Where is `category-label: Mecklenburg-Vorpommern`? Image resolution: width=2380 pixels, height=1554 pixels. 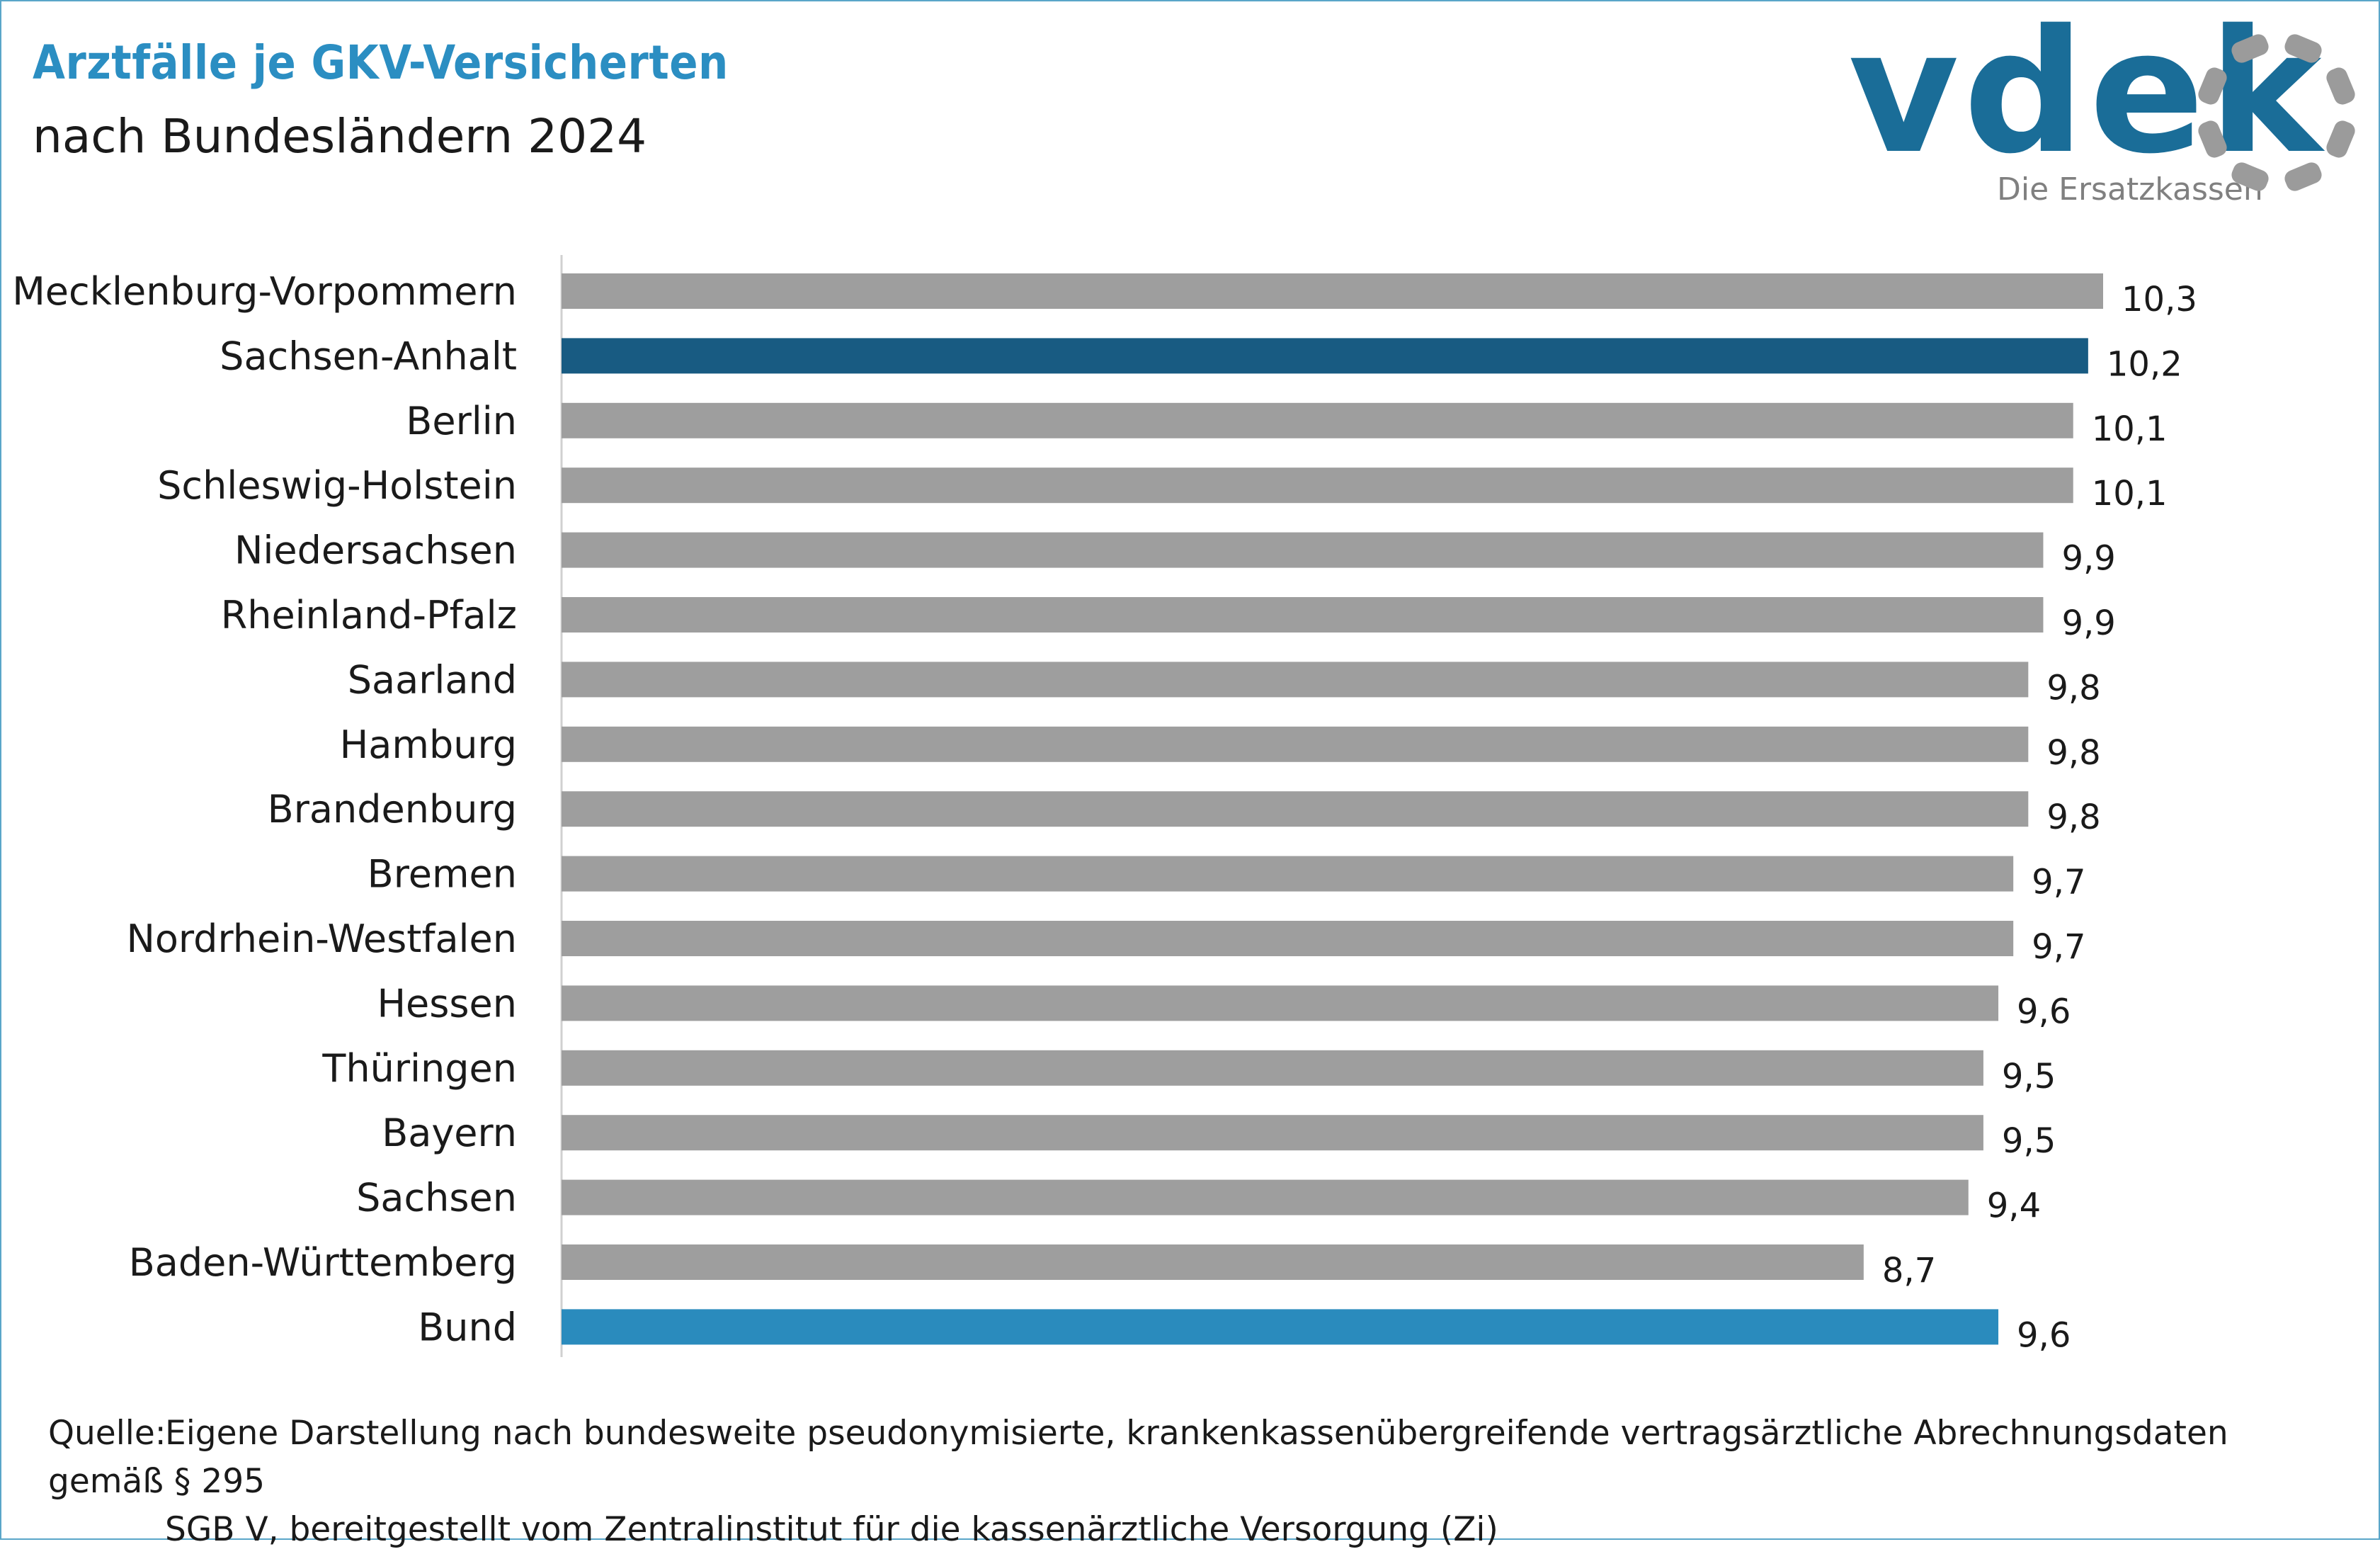 category-label: Mecklenburg-Vorpommern is located at coordinates (264, 291).